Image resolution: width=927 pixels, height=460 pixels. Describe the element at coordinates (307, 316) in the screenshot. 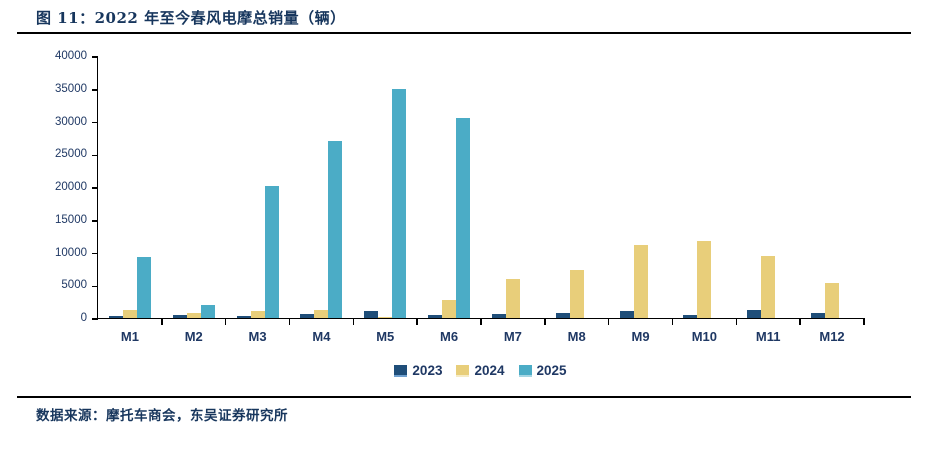

I see `bar-2023-m4` at that location.